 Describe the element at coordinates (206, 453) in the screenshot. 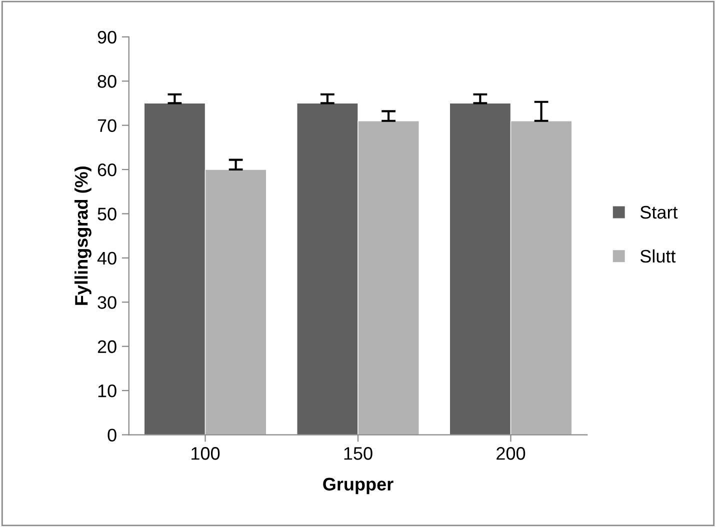

I see `x-tick-label: 100` at that location.